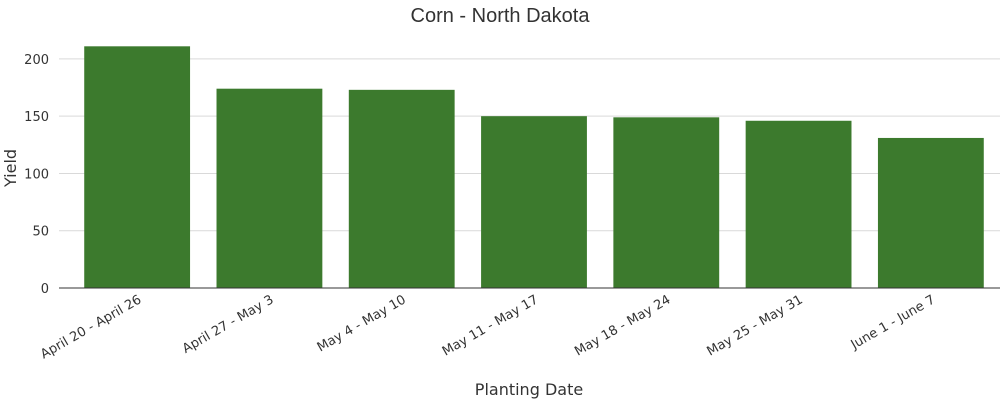 The image size is (1000, 400). I want to click on y-tick-label: 0, so click(45, 289).